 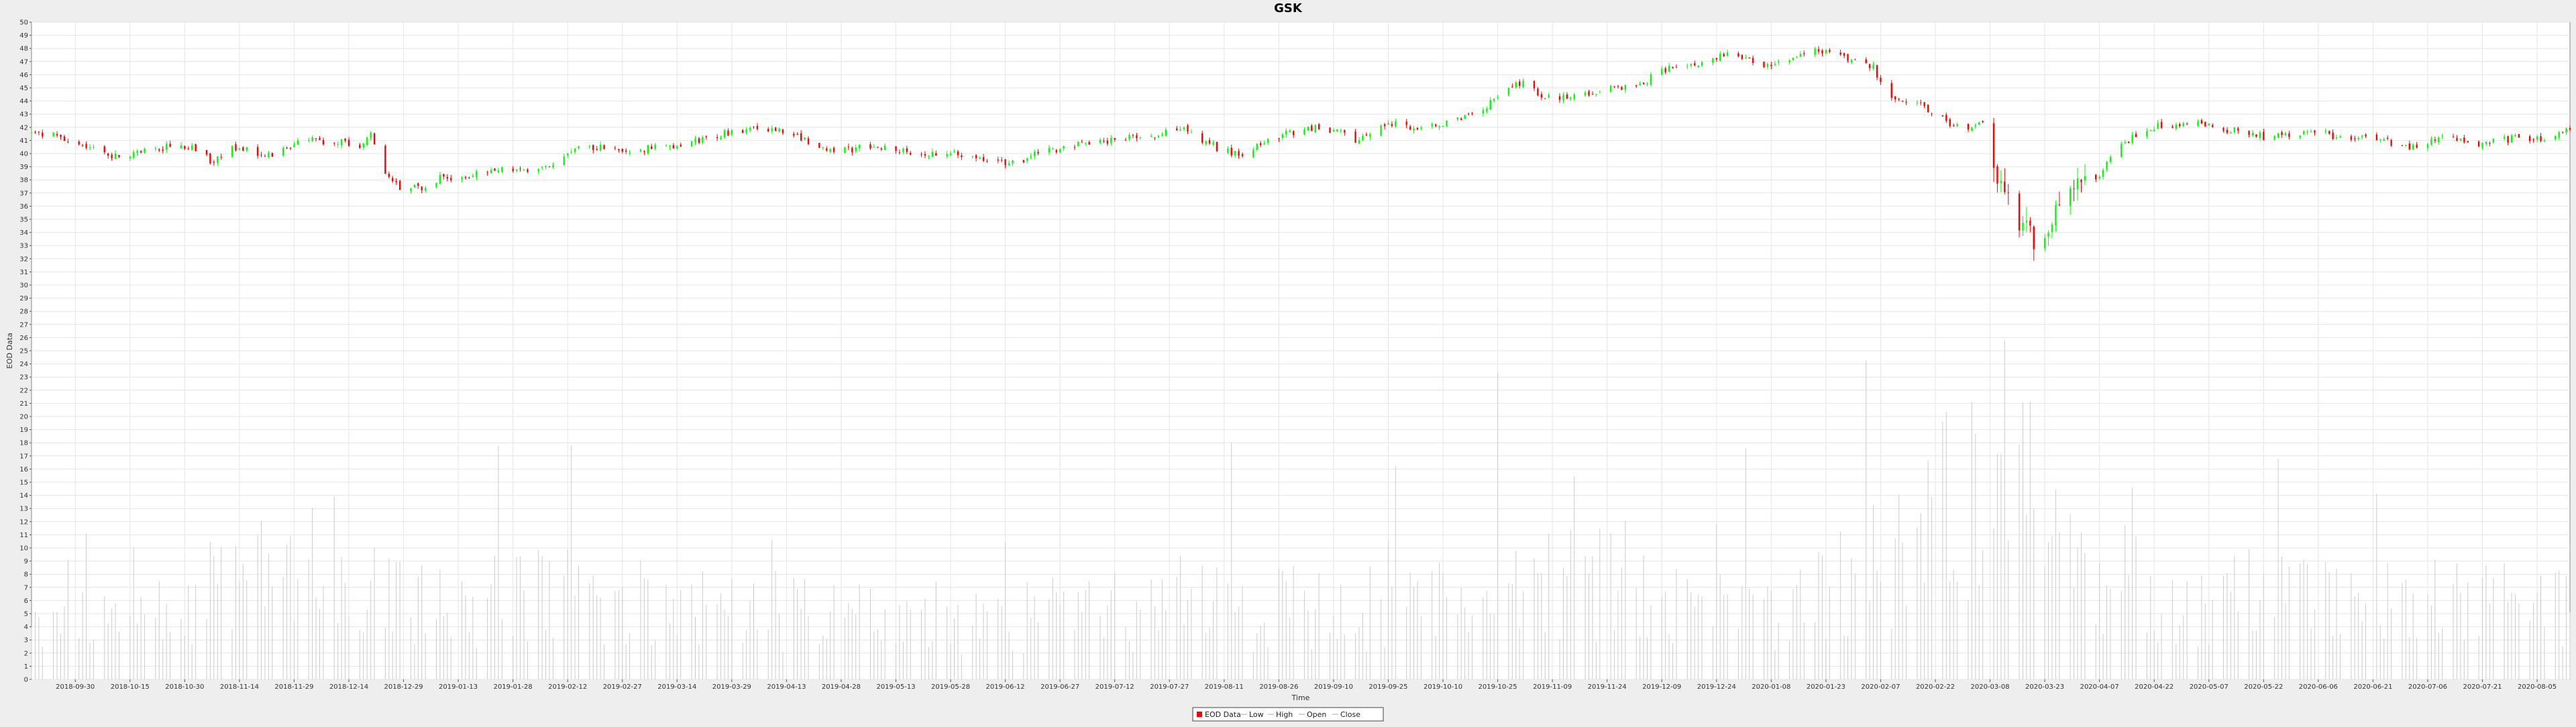 I want to click on y-tick-label: 48, so click(x=23, y=49).